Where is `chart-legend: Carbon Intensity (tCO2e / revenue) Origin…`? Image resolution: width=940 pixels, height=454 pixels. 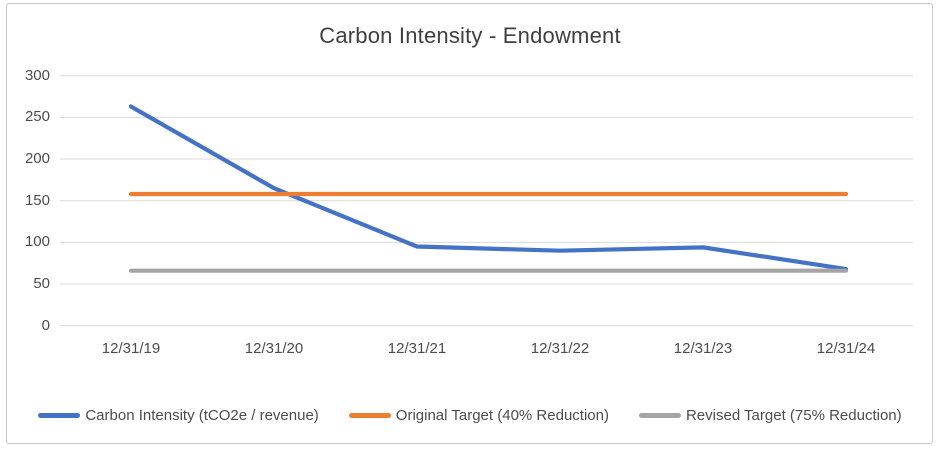
chart-legend: Carbon Intensity (tCO2e / revenue) Origin… is located at coordinates (470, 415).